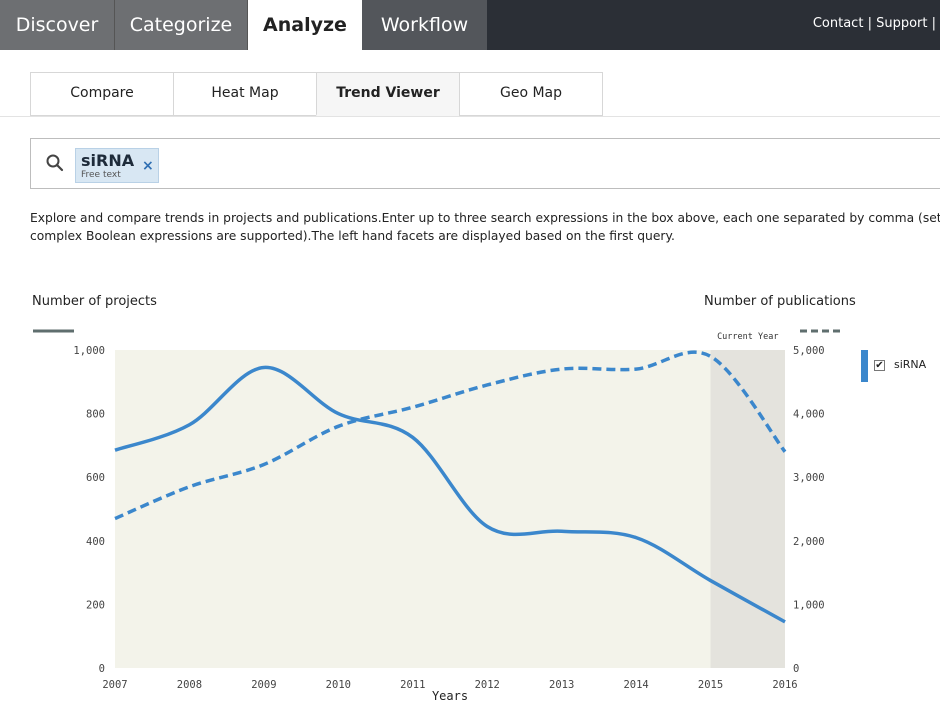 The width and height of the screenshot is (940, 717). Describe the element at coordinates (95, 542) in the screenshot. I see `y-left-tick-label: 400` at that location.